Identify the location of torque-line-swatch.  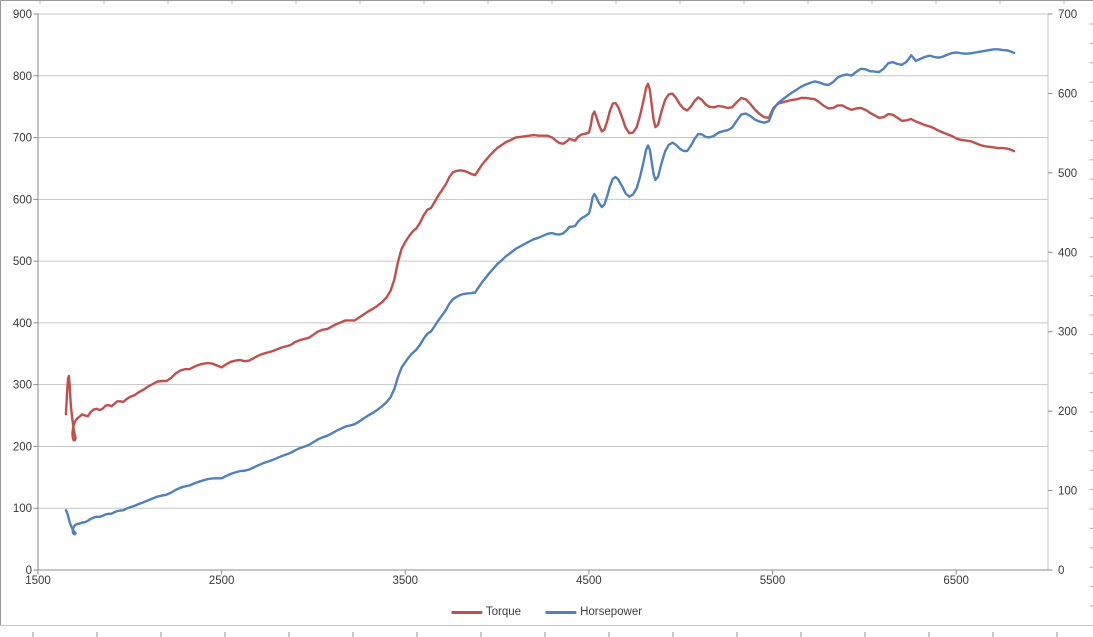
(466, 612).